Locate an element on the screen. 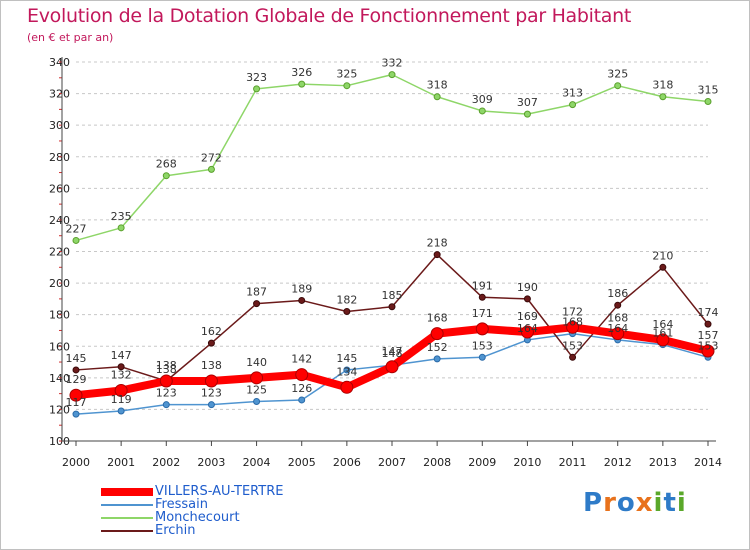 The height and width of the screenshot is (550, 750). data-label-monchecourt: 268 is located at coordinates (166, 164).